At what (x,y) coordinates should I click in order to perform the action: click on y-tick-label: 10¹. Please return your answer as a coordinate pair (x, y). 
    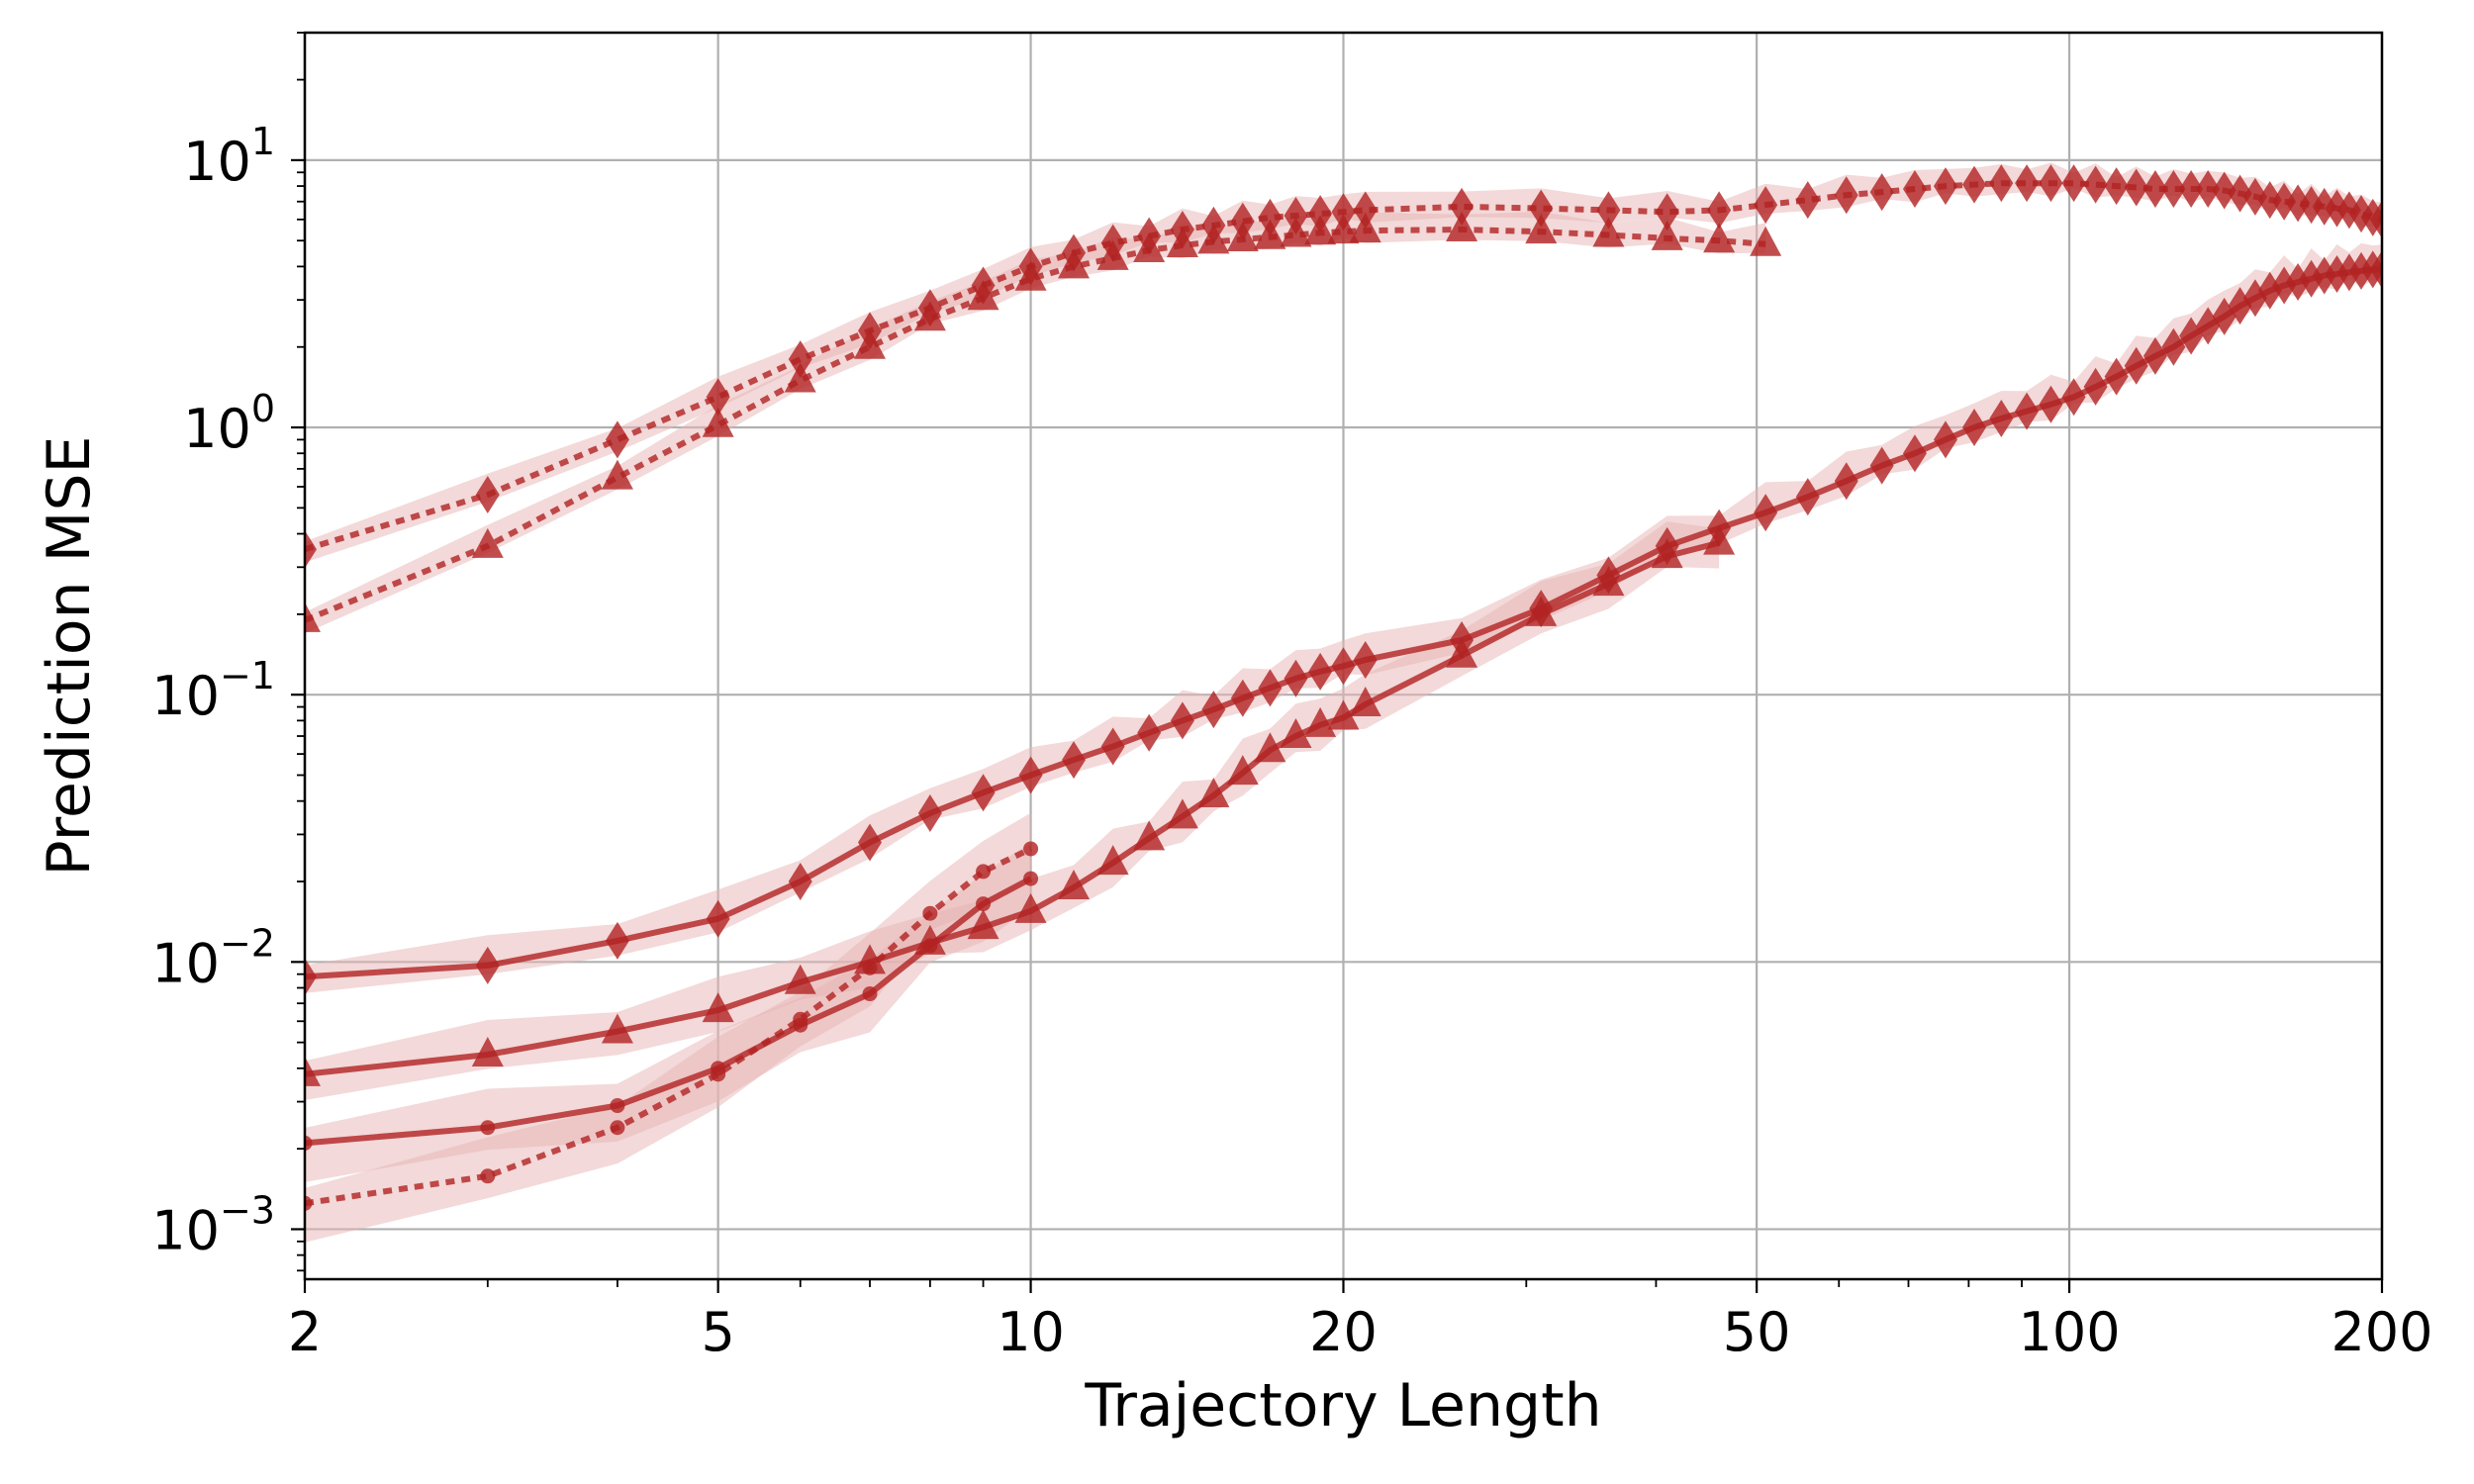
    Looking at the image, I should click on (229, 156).